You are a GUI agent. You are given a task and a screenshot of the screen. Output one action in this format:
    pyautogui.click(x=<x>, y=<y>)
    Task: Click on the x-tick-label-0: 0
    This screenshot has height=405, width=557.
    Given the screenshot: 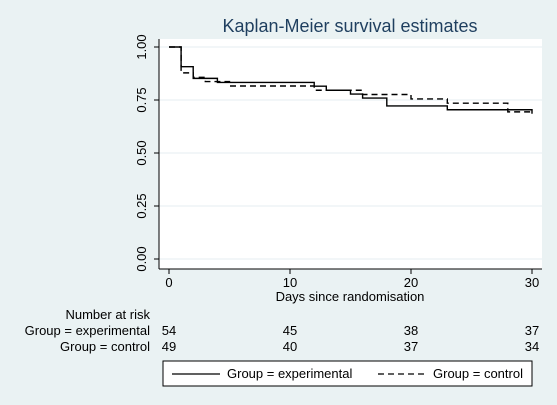 What is the action you would take?
    pyautogui.click(x=168, y=282)
    